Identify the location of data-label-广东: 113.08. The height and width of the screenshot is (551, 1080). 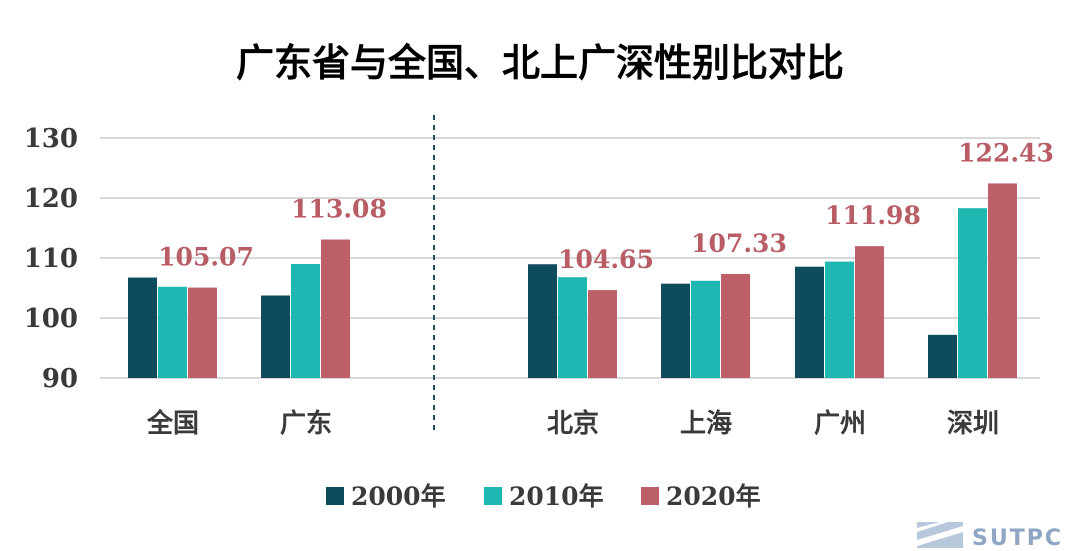
(339, 209).